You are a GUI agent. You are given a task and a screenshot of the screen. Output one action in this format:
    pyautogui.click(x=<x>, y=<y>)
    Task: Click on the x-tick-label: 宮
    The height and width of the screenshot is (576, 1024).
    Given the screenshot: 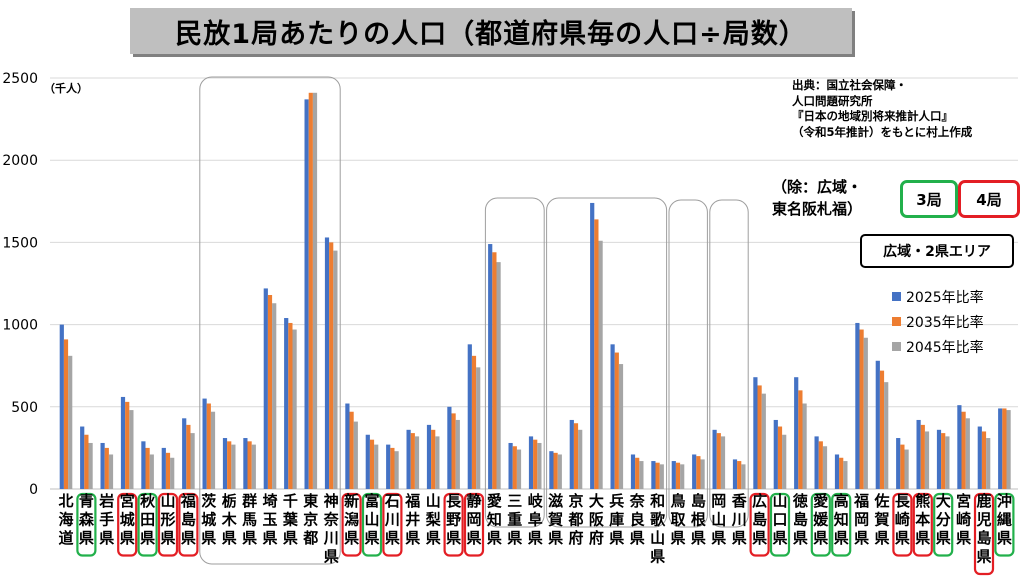 What is the action you would take?
    pyautogui.click(x=127, y=501)
    